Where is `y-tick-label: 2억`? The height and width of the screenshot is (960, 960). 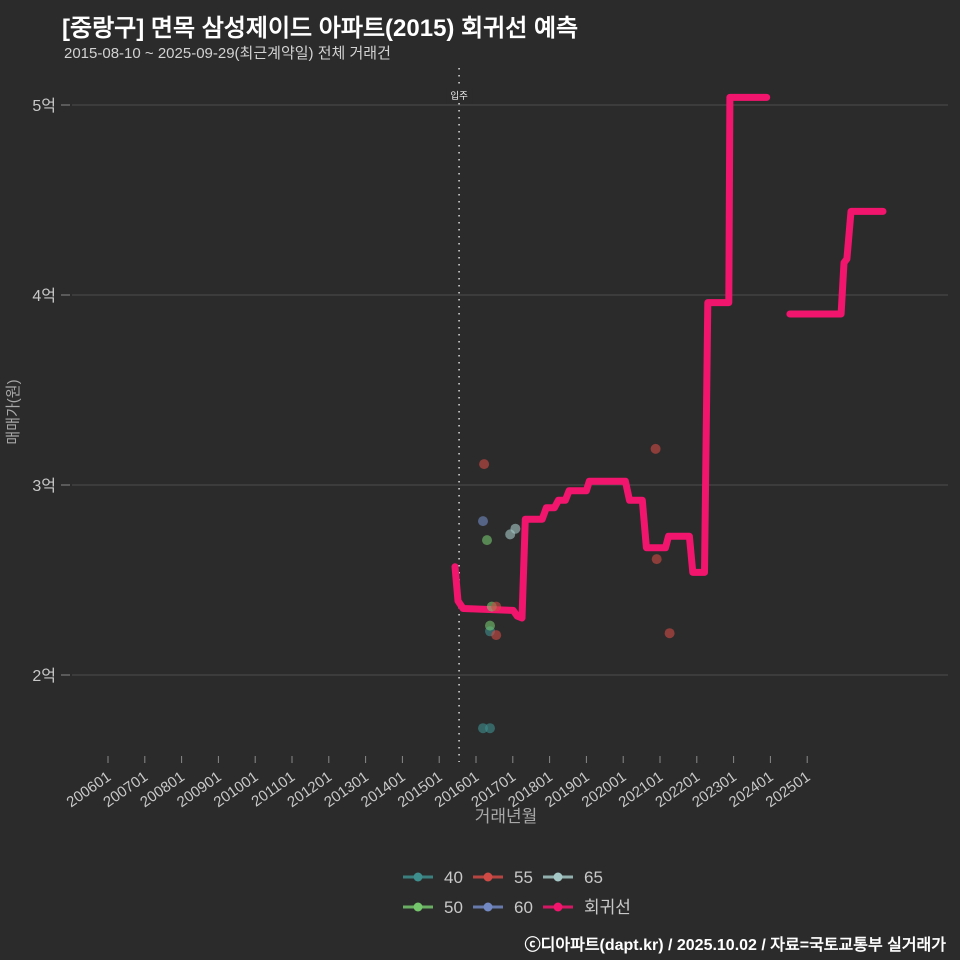 y-tick-label: 2억 is located at coordinates (44, 676).